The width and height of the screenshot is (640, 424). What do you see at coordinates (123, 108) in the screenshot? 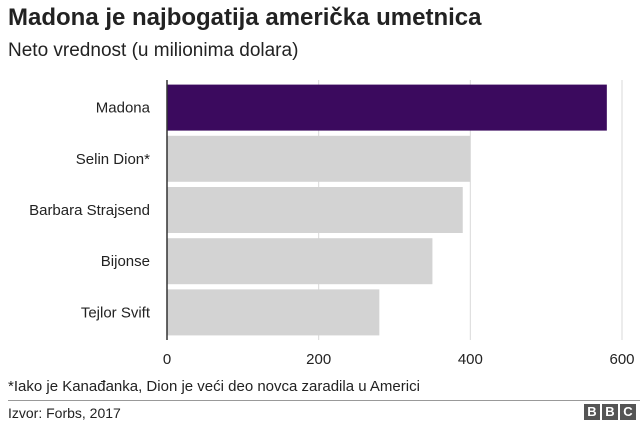
I see `category-label: Madona` at bounding box center [123, 108].